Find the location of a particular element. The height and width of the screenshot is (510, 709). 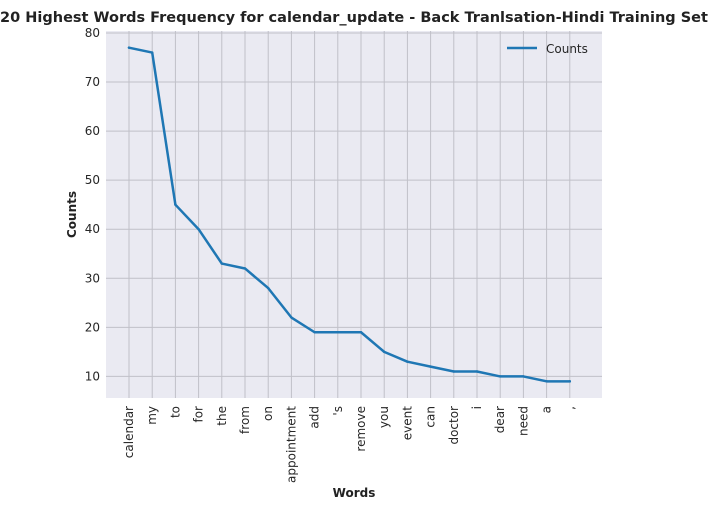

x-tick-label: the is located at coordinates (222, 416).